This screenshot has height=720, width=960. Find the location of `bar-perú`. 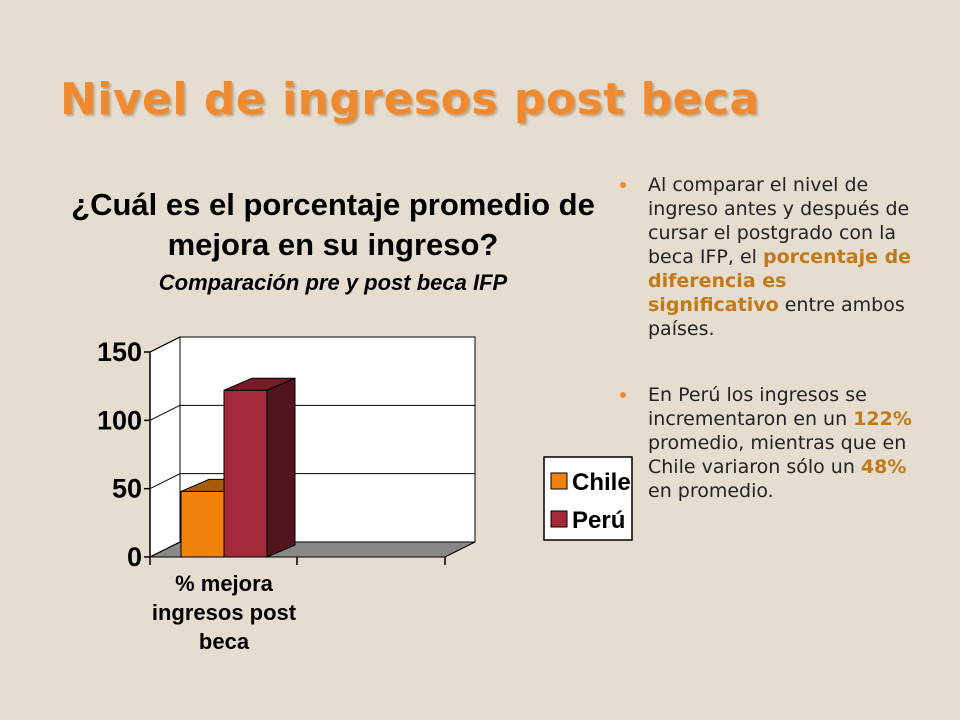

bar-perú is located at coordinates (259, 467).